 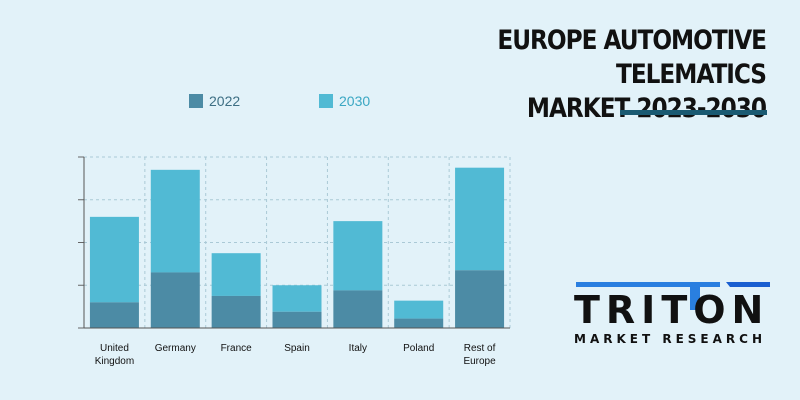 I want to click on x-tick-label: Rest of, so click(x=480, y=348).